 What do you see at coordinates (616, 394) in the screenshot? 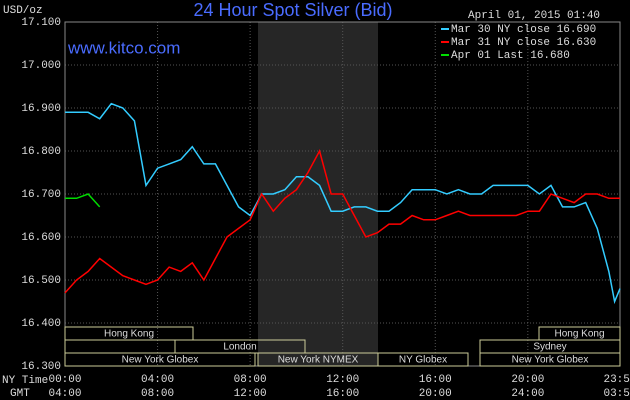
I see `x2-tick-label: 03:59` at bounding box center [616, 394].